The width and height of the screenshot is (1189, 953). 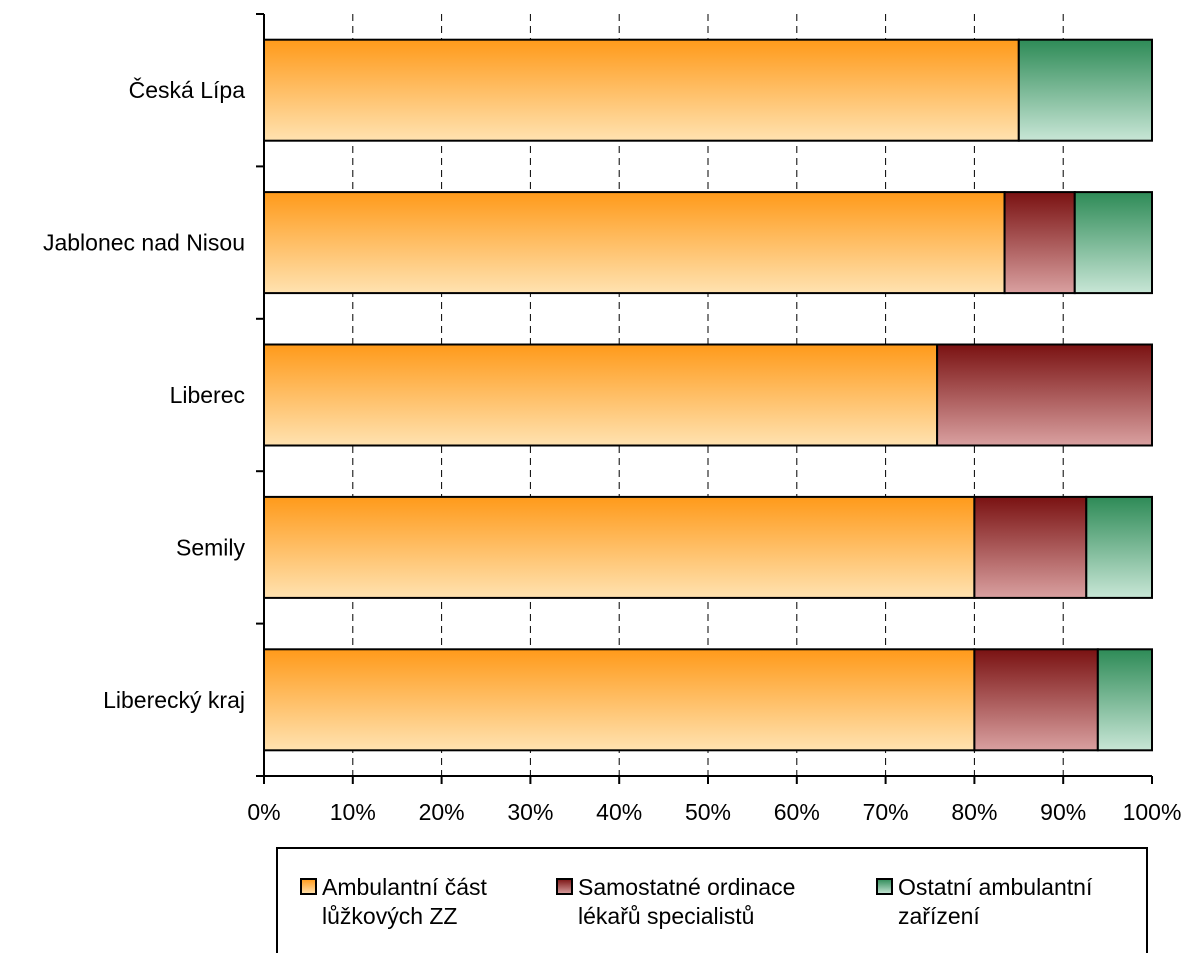 I want to click on x-tick-label: 10%, so click(x=353, y=812).